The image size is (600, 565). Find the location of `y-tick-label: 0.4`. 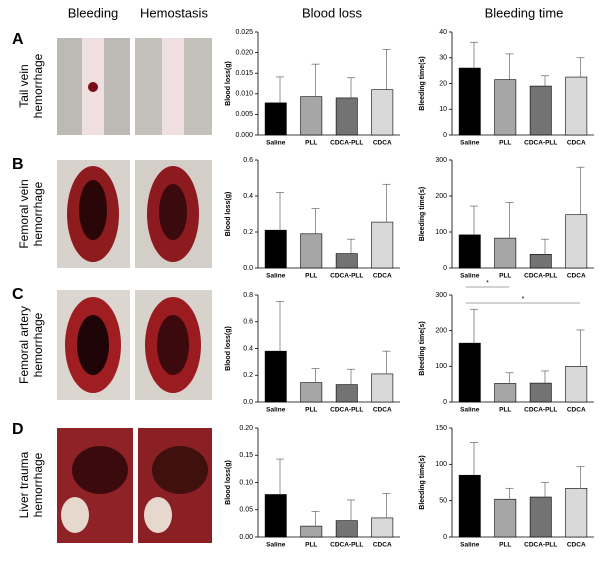

y-tick-label: 0.4 is located at coordinates (248, 196).